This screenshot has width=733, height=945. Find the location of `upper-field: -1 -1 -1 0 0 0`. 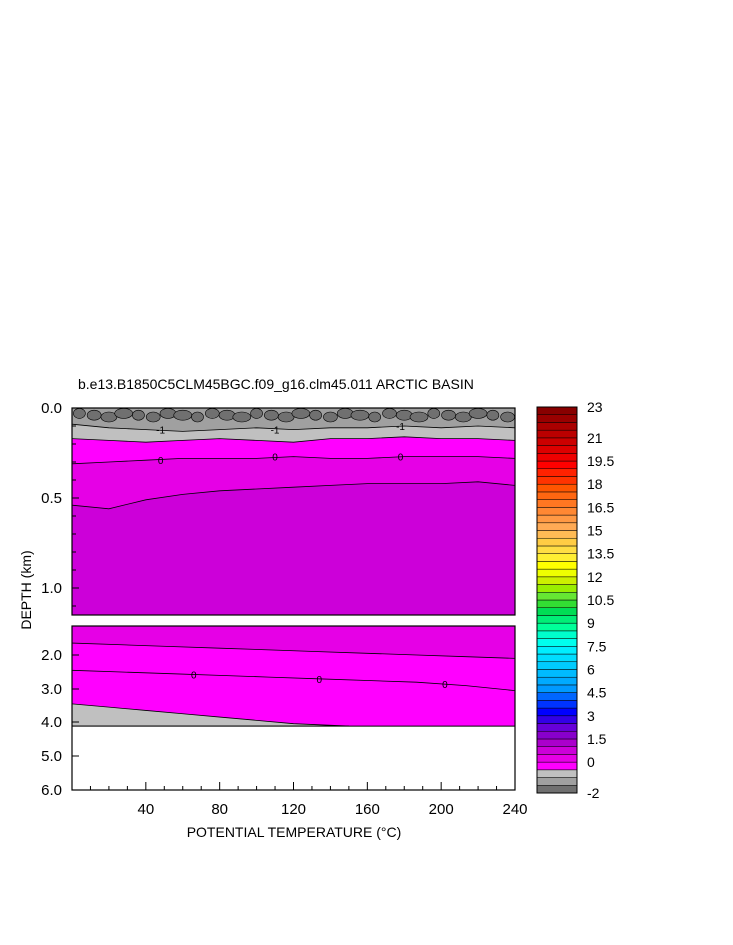

upper-field: -1 -1 -1 0 0 0 is located at coordinates (293, 511).